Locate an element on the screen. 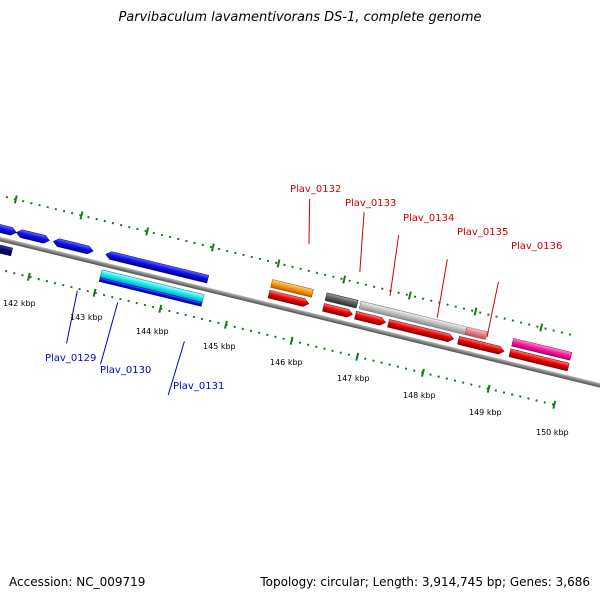 This screenshot has width=600, height=600. gene-label: Plav_0135 is located at coordinates (482, 232).